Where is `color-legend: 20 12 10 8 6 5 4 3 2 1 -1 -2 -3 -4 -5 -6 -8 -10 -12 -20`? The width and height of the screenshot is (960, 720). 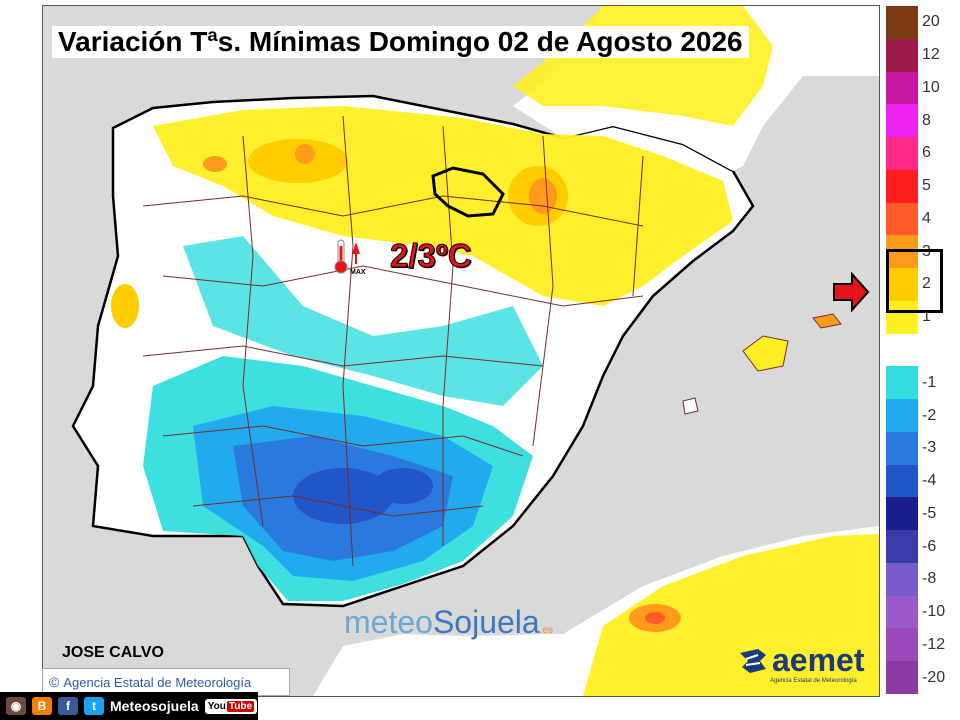
color-legend: 20 12 10 8 6 5 4 3 2 1 -1 -2 -3 -4 -5 -6 -8 -10 -12 -20 is located at coordinates (923, 350).